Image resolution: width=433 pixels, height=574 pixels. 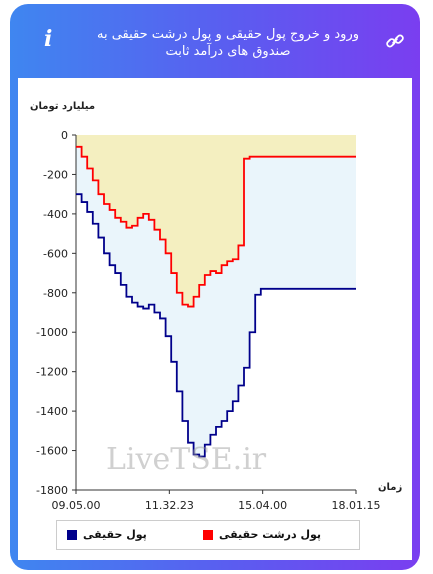 I want to click on info-icon: i, so click(x=48, y=39).